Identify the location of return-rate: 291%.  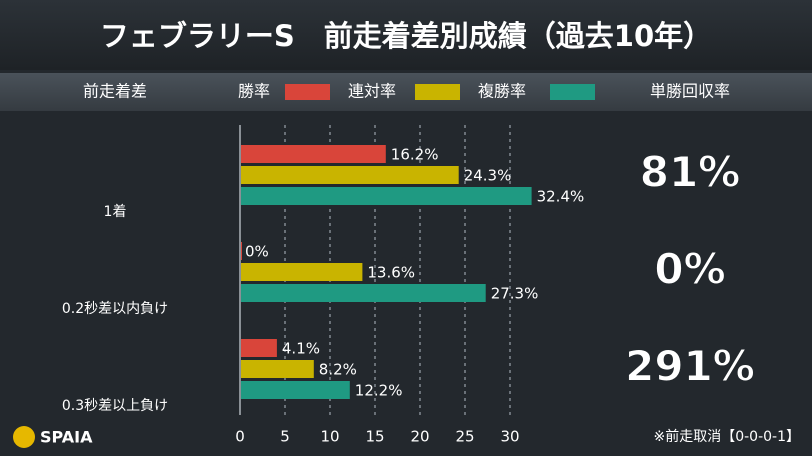
(690, 366).